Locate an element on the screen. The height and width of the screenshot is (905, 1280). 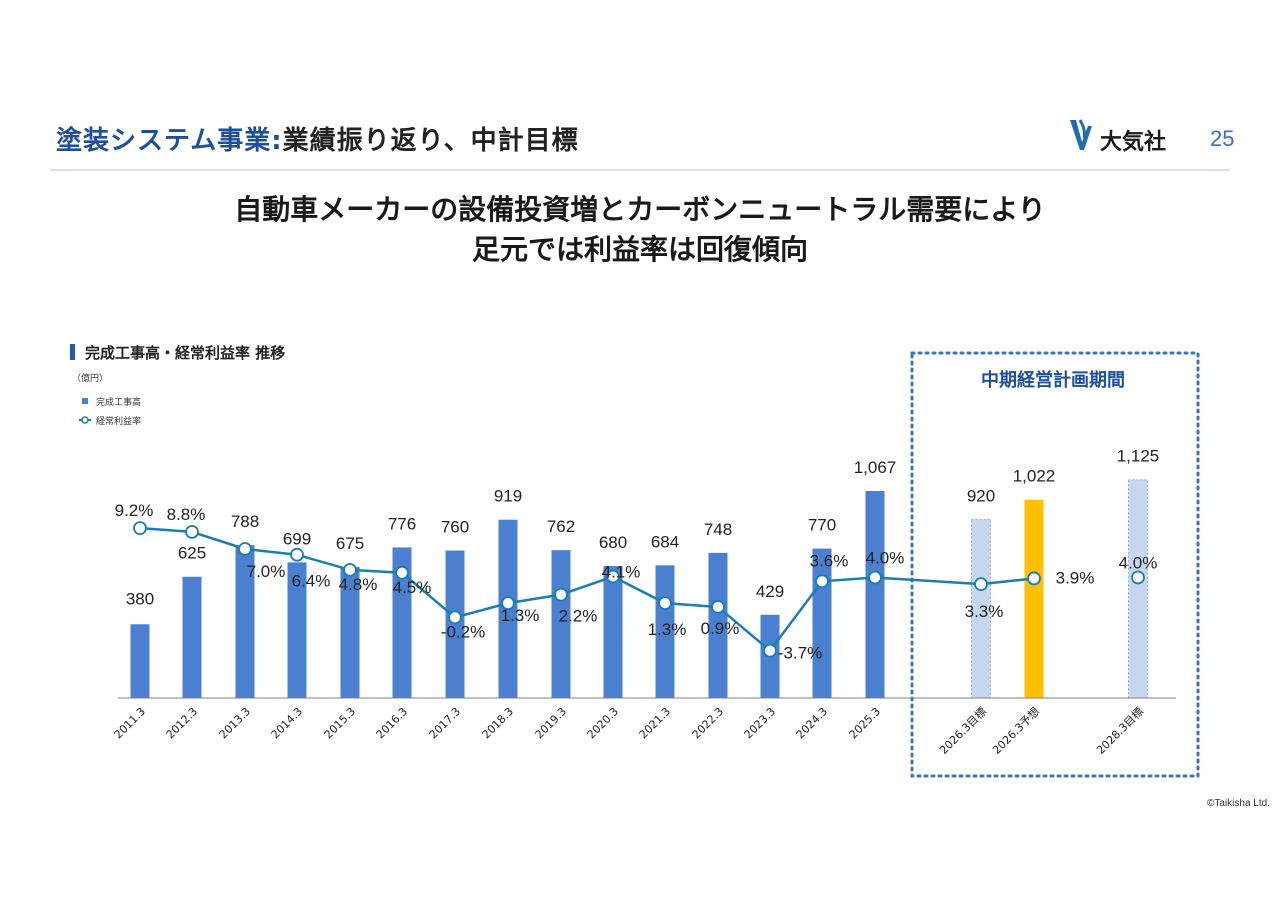
legend: 完成工事高 経常利益率 is located at coordinates (110, 411).